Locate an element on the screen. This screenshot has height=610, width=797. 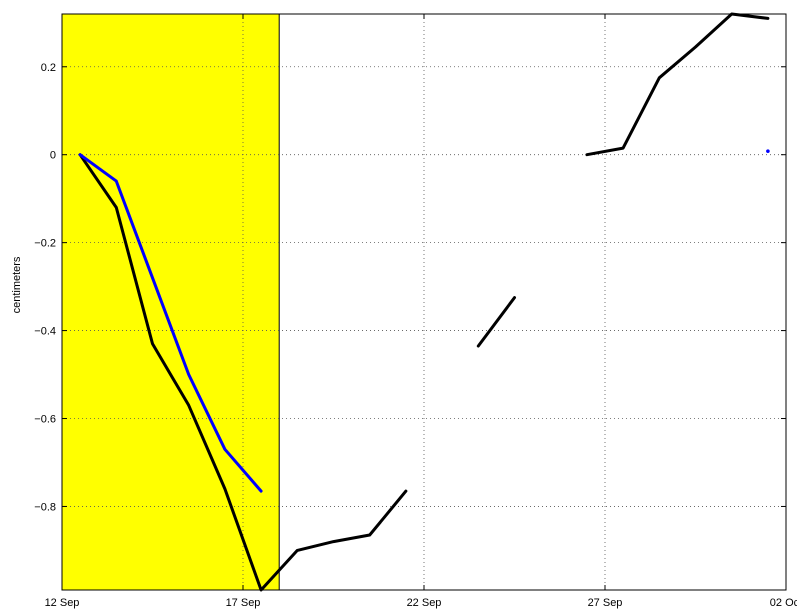
y-tick-label: −0.6 is located at coordinates (45, 420).